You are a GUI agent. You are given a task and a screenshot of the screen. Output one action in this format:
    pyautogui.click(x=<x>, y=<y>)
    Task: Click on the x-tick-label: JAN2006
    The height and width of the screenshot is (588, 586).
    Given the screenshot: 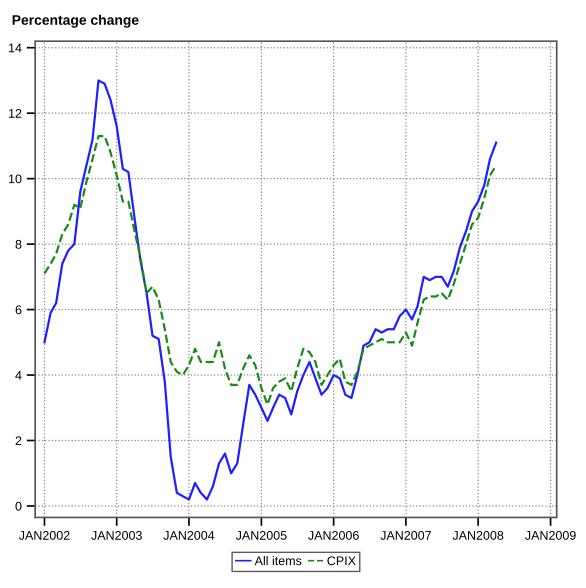 What is the action you would take?
    pyautogui.click(x=333, y=535)
    